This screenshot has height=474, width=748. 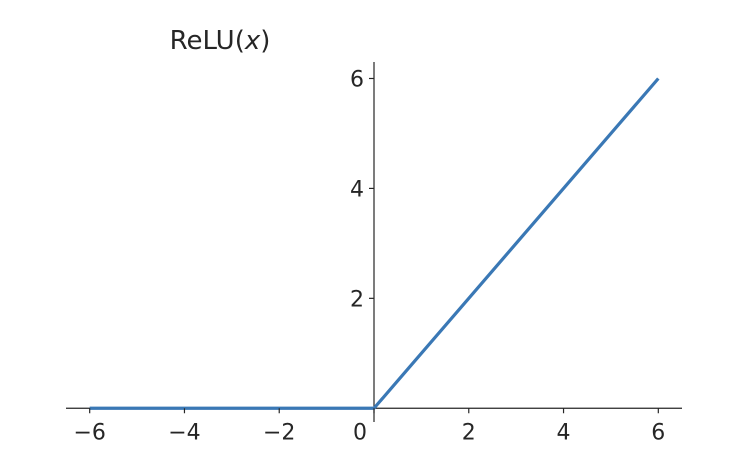 What do you see at coordinates (207, 41) in the screenshot?
I see `chart-title-prefix: ReLU(` at bounding box center [207, 41].